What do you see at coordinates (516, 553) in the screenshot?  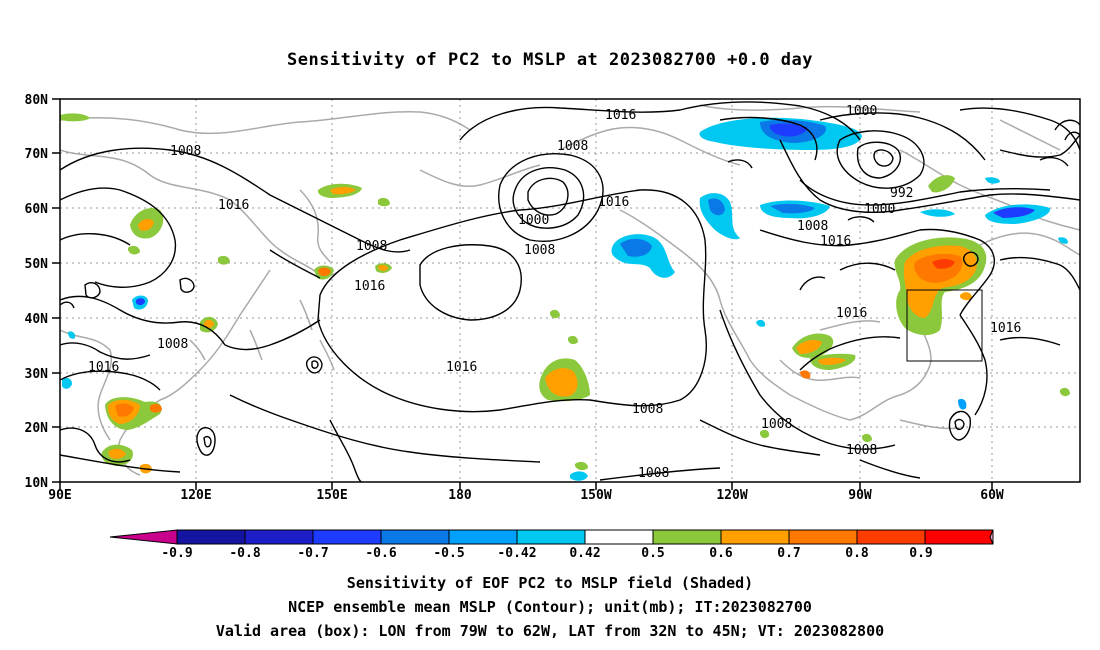 I see `svg-text: -0.42` at bounding box center [516, 553].